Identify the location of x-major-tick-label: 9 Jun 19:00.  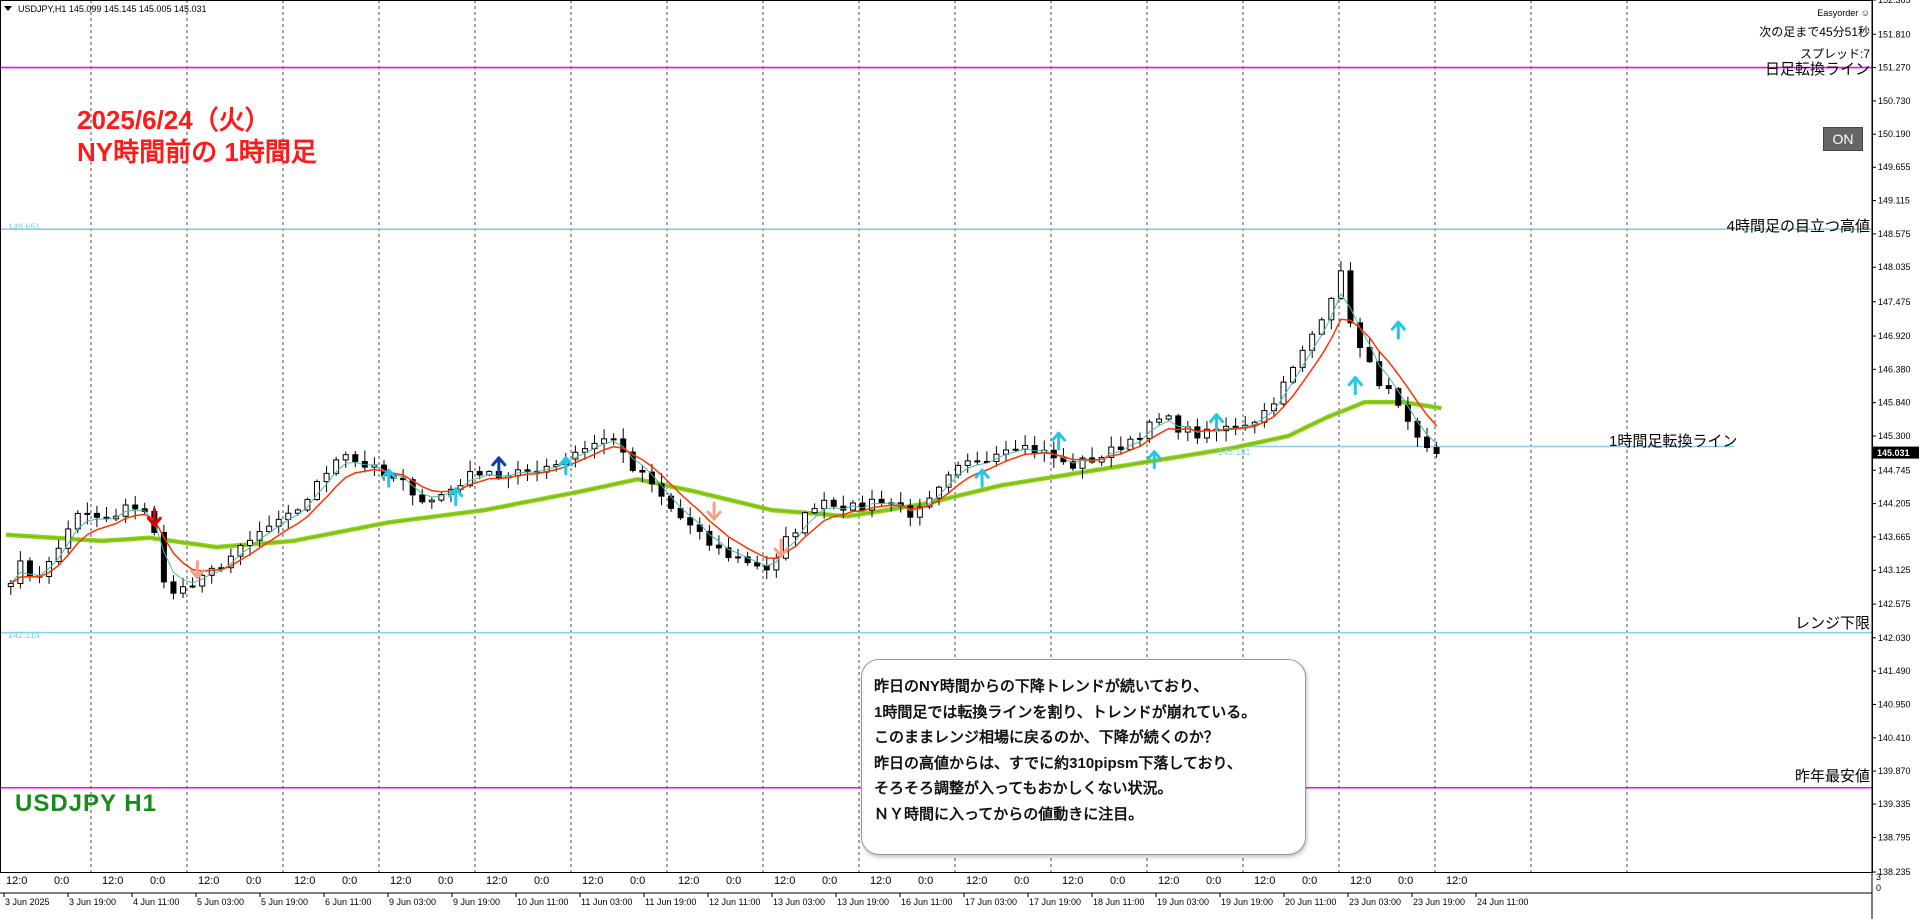
(476, 902).